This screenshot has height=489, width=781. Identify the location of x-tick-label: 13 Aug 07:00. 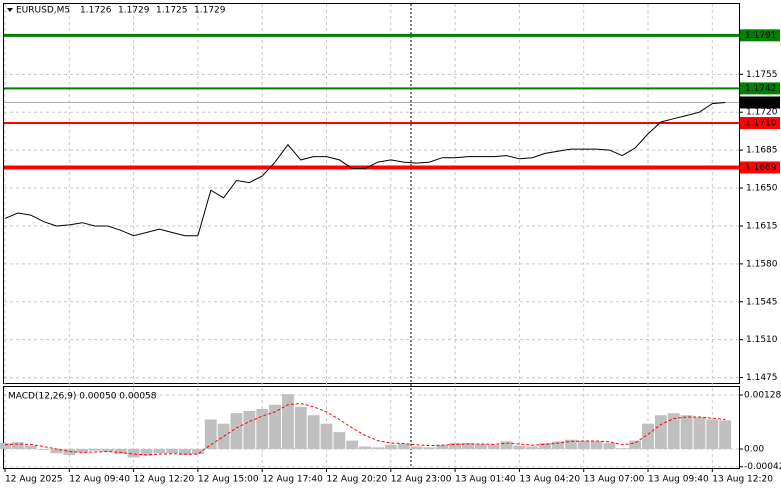
(614, 480).